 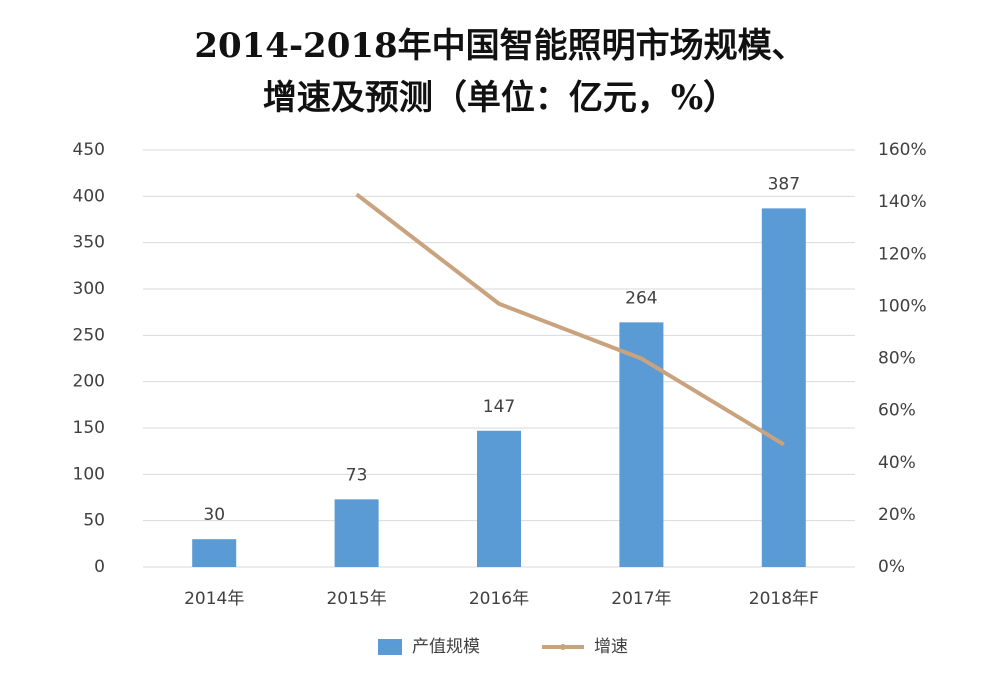 What do you see at coordinates (356, 599) in the screenshot?
I see `x-tick-label: 2015年` at bounding box center [356, 599].